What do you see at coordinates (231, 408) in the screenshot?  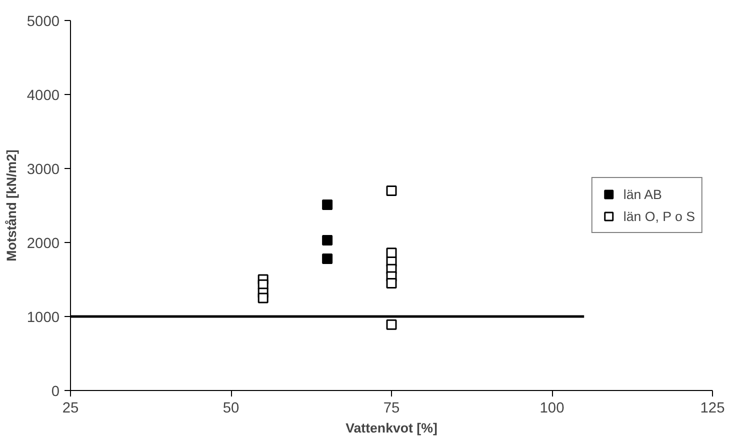 I see `x-tick-label: 50` at bounding box center [231, 408].